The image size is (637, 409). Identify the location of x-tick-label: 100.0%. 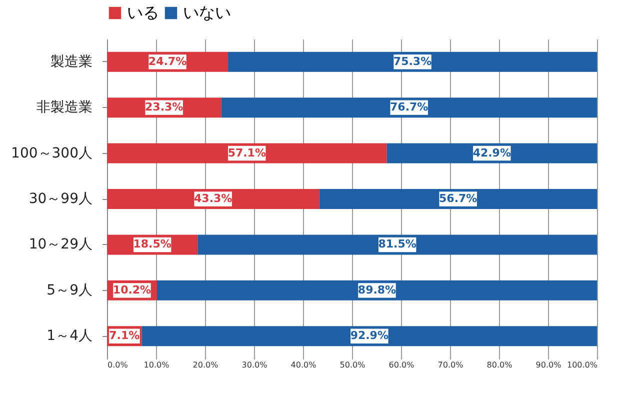
(582, 365).